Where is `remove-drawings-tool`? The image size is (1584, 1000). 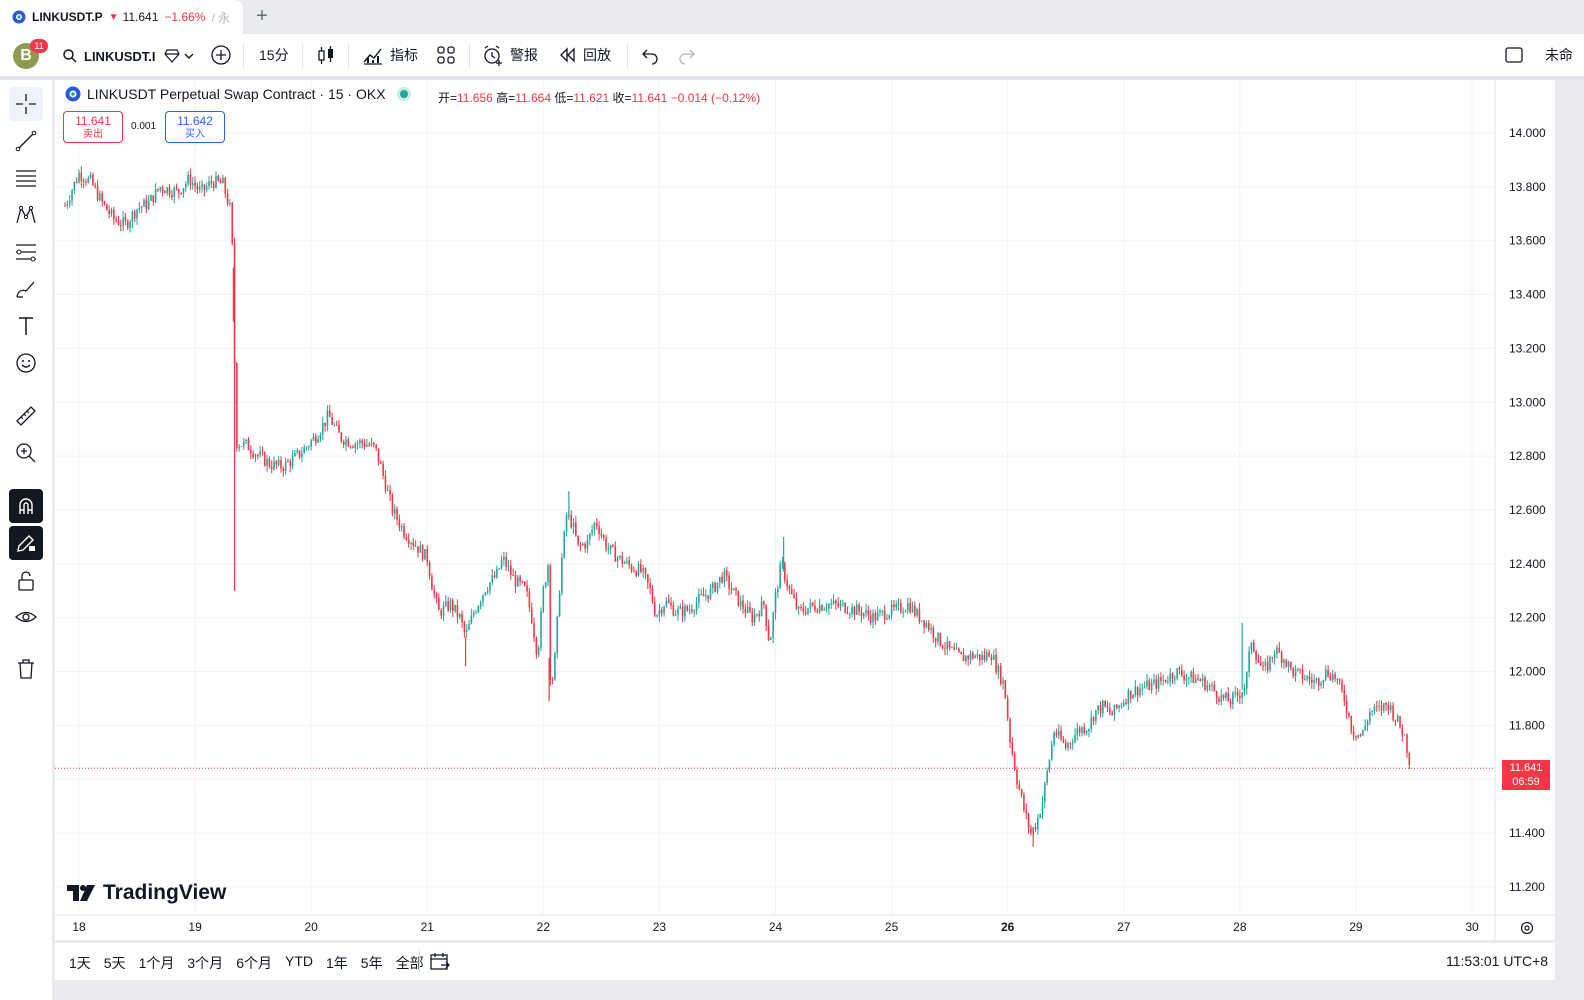
remove-drawings-tool is located at coordinates (26, 669).